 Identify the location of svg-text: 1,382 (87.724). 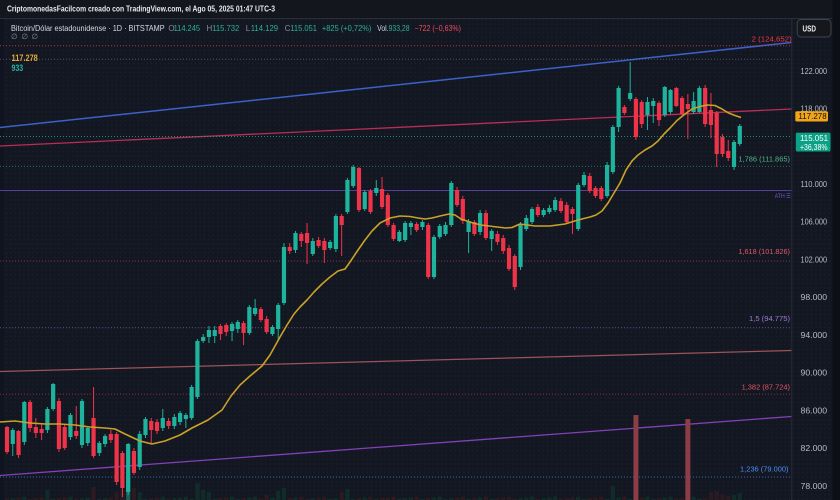
(766, 387).